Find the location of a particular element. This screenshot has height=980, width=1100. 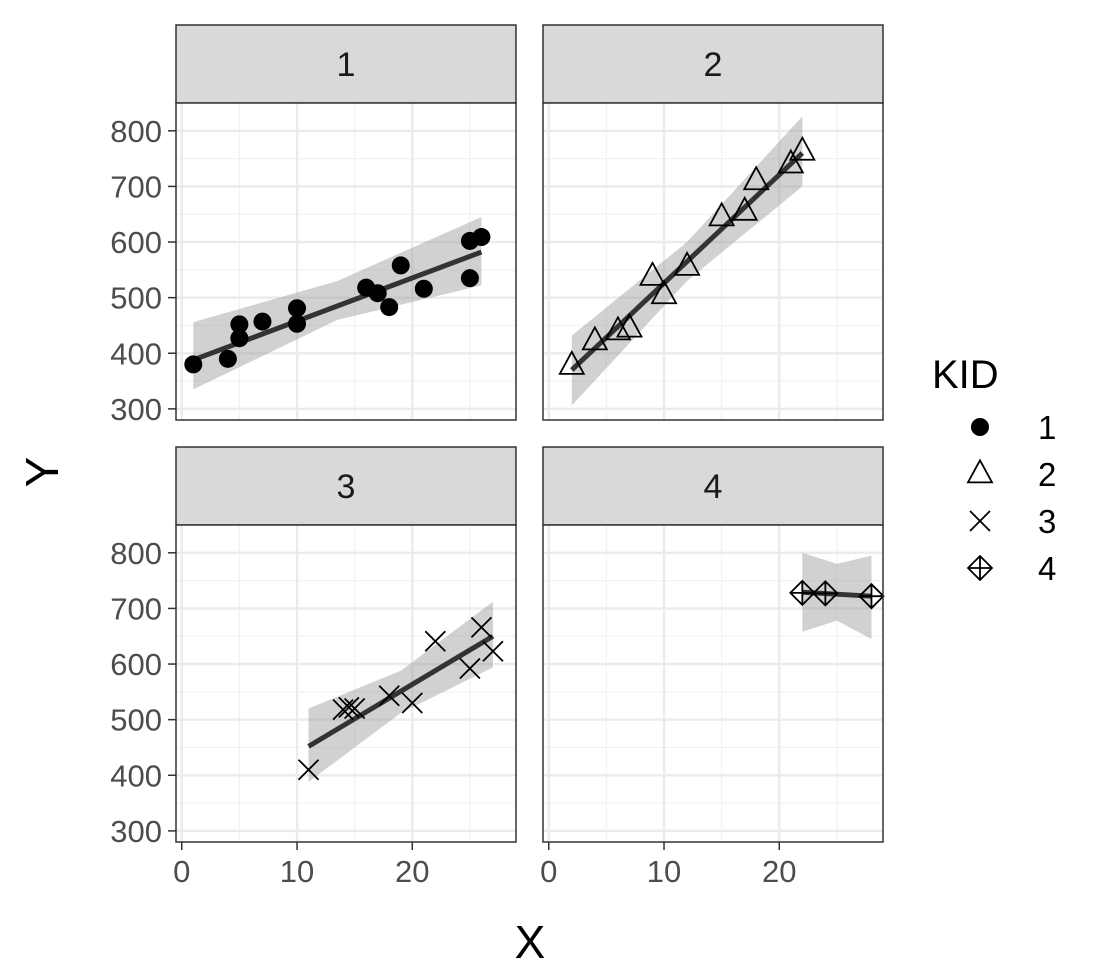

facet-panel-1: 1 is located at coordinates (346, 222).